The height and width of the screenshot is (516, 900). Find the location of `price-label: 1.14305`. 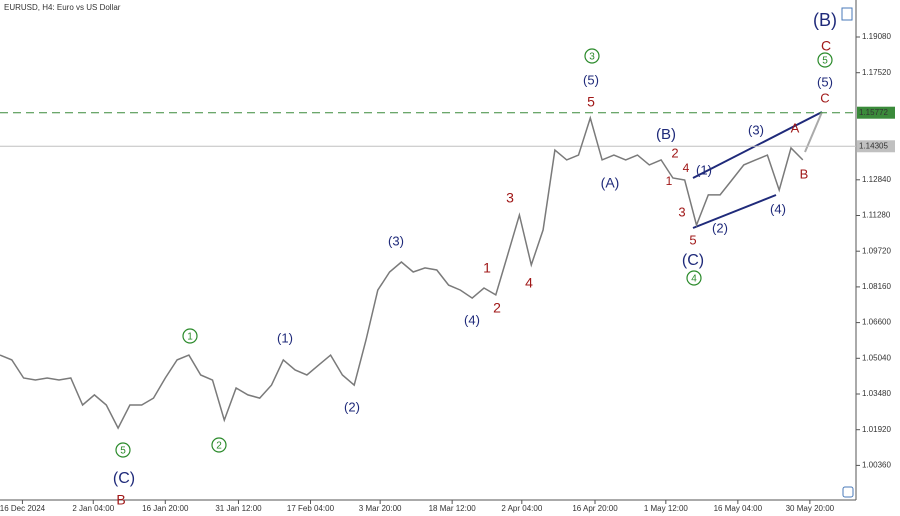

price-label: 1.14305 is located at coordinates (873, 145).